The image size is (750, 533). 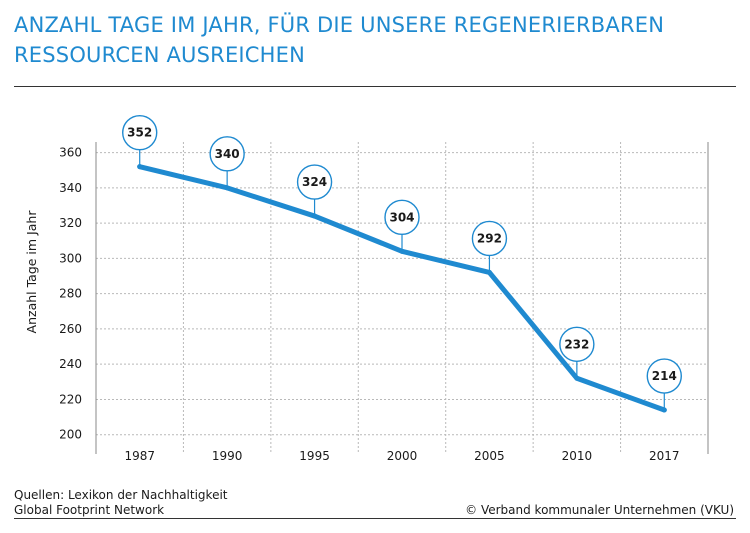 I want to click on source-line-1: Quellen: Lexikon der Nachhaltigkeit, so click(x=121, y=495).